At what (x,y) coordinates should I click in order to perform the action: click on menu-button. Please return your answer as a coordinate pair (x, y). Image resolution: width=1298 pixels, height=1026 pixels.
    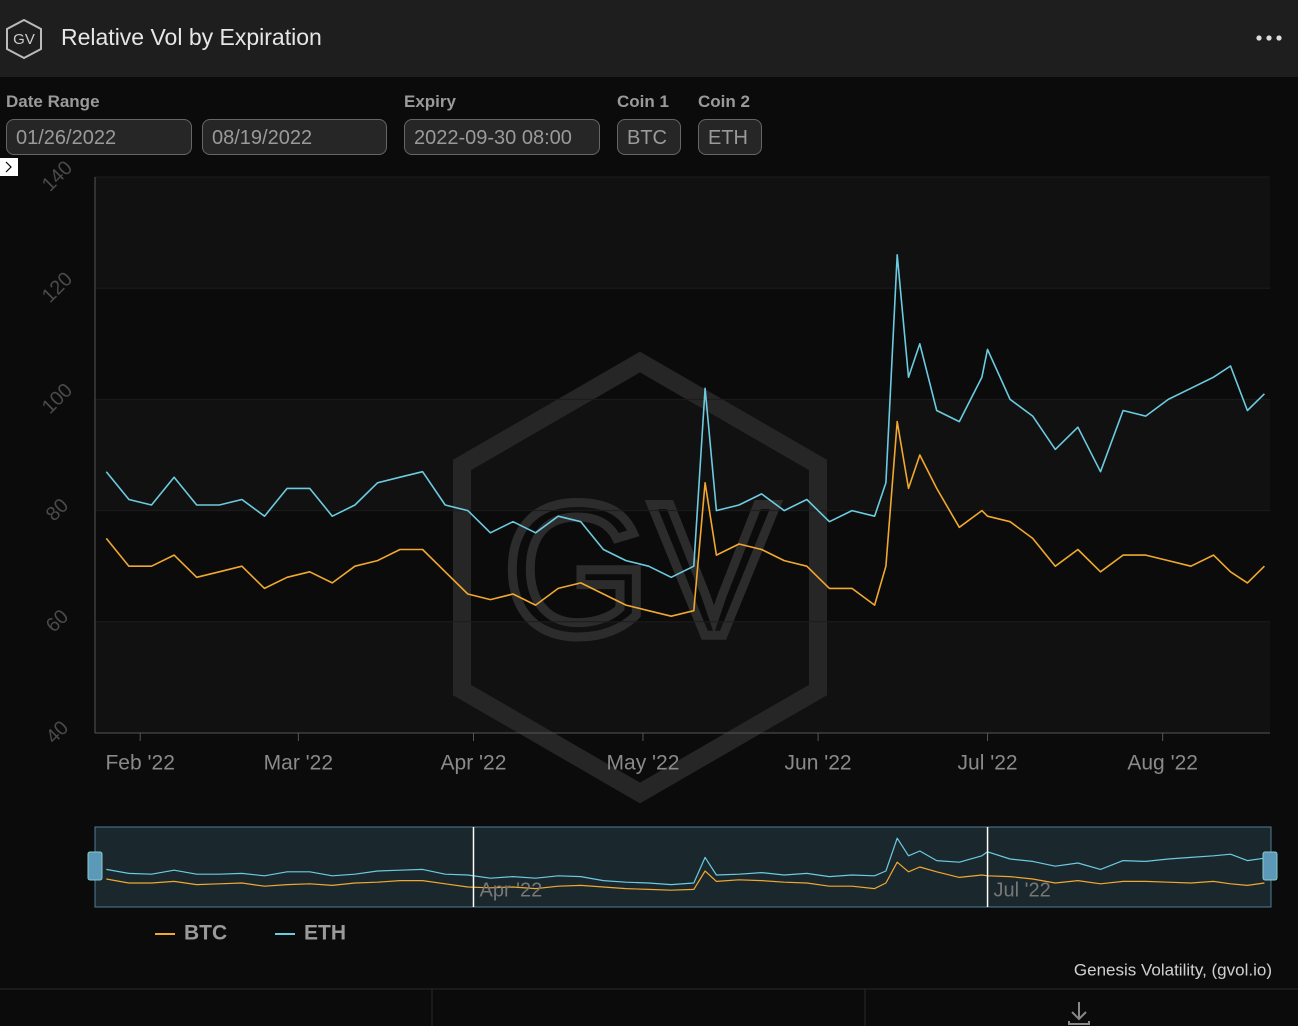
    Looking at the image, I should click on (1270, 38).